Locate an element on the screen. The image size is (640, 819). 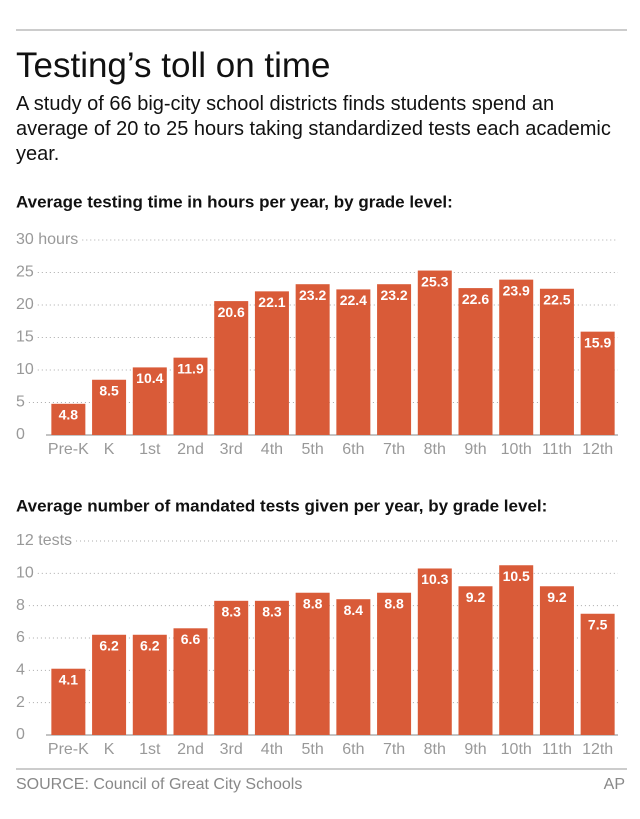
y-tick-label: 2 is located at coordinates (20, 702).